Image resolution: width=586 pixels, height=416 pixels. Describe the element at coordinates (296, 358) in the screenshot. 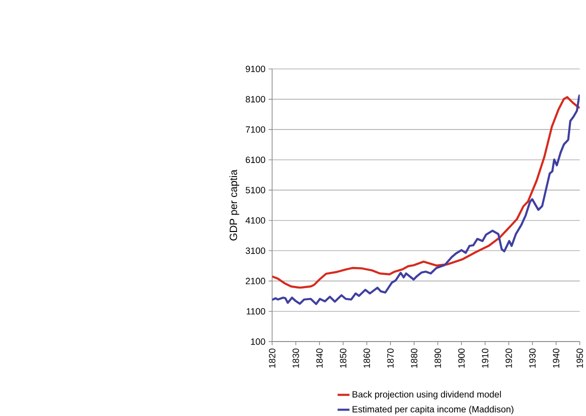

I see `x-tick-label: 1830` at that location.